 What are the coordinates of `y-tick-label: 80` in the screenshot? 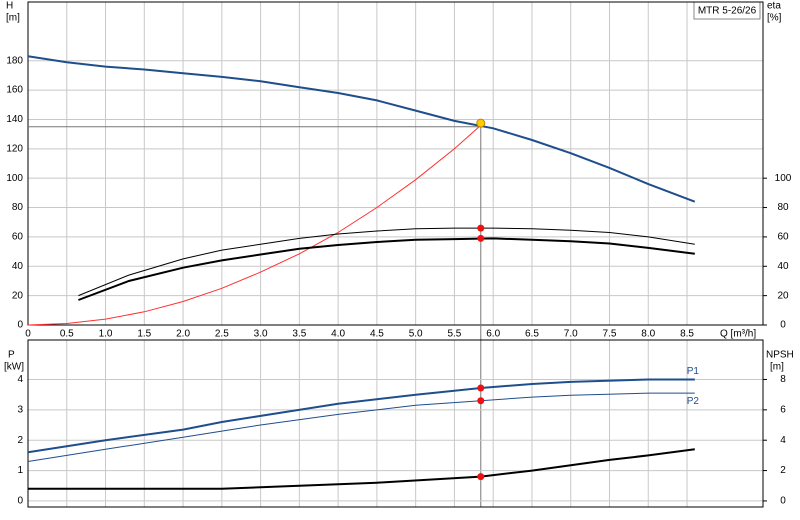 It's located at (18, 207).